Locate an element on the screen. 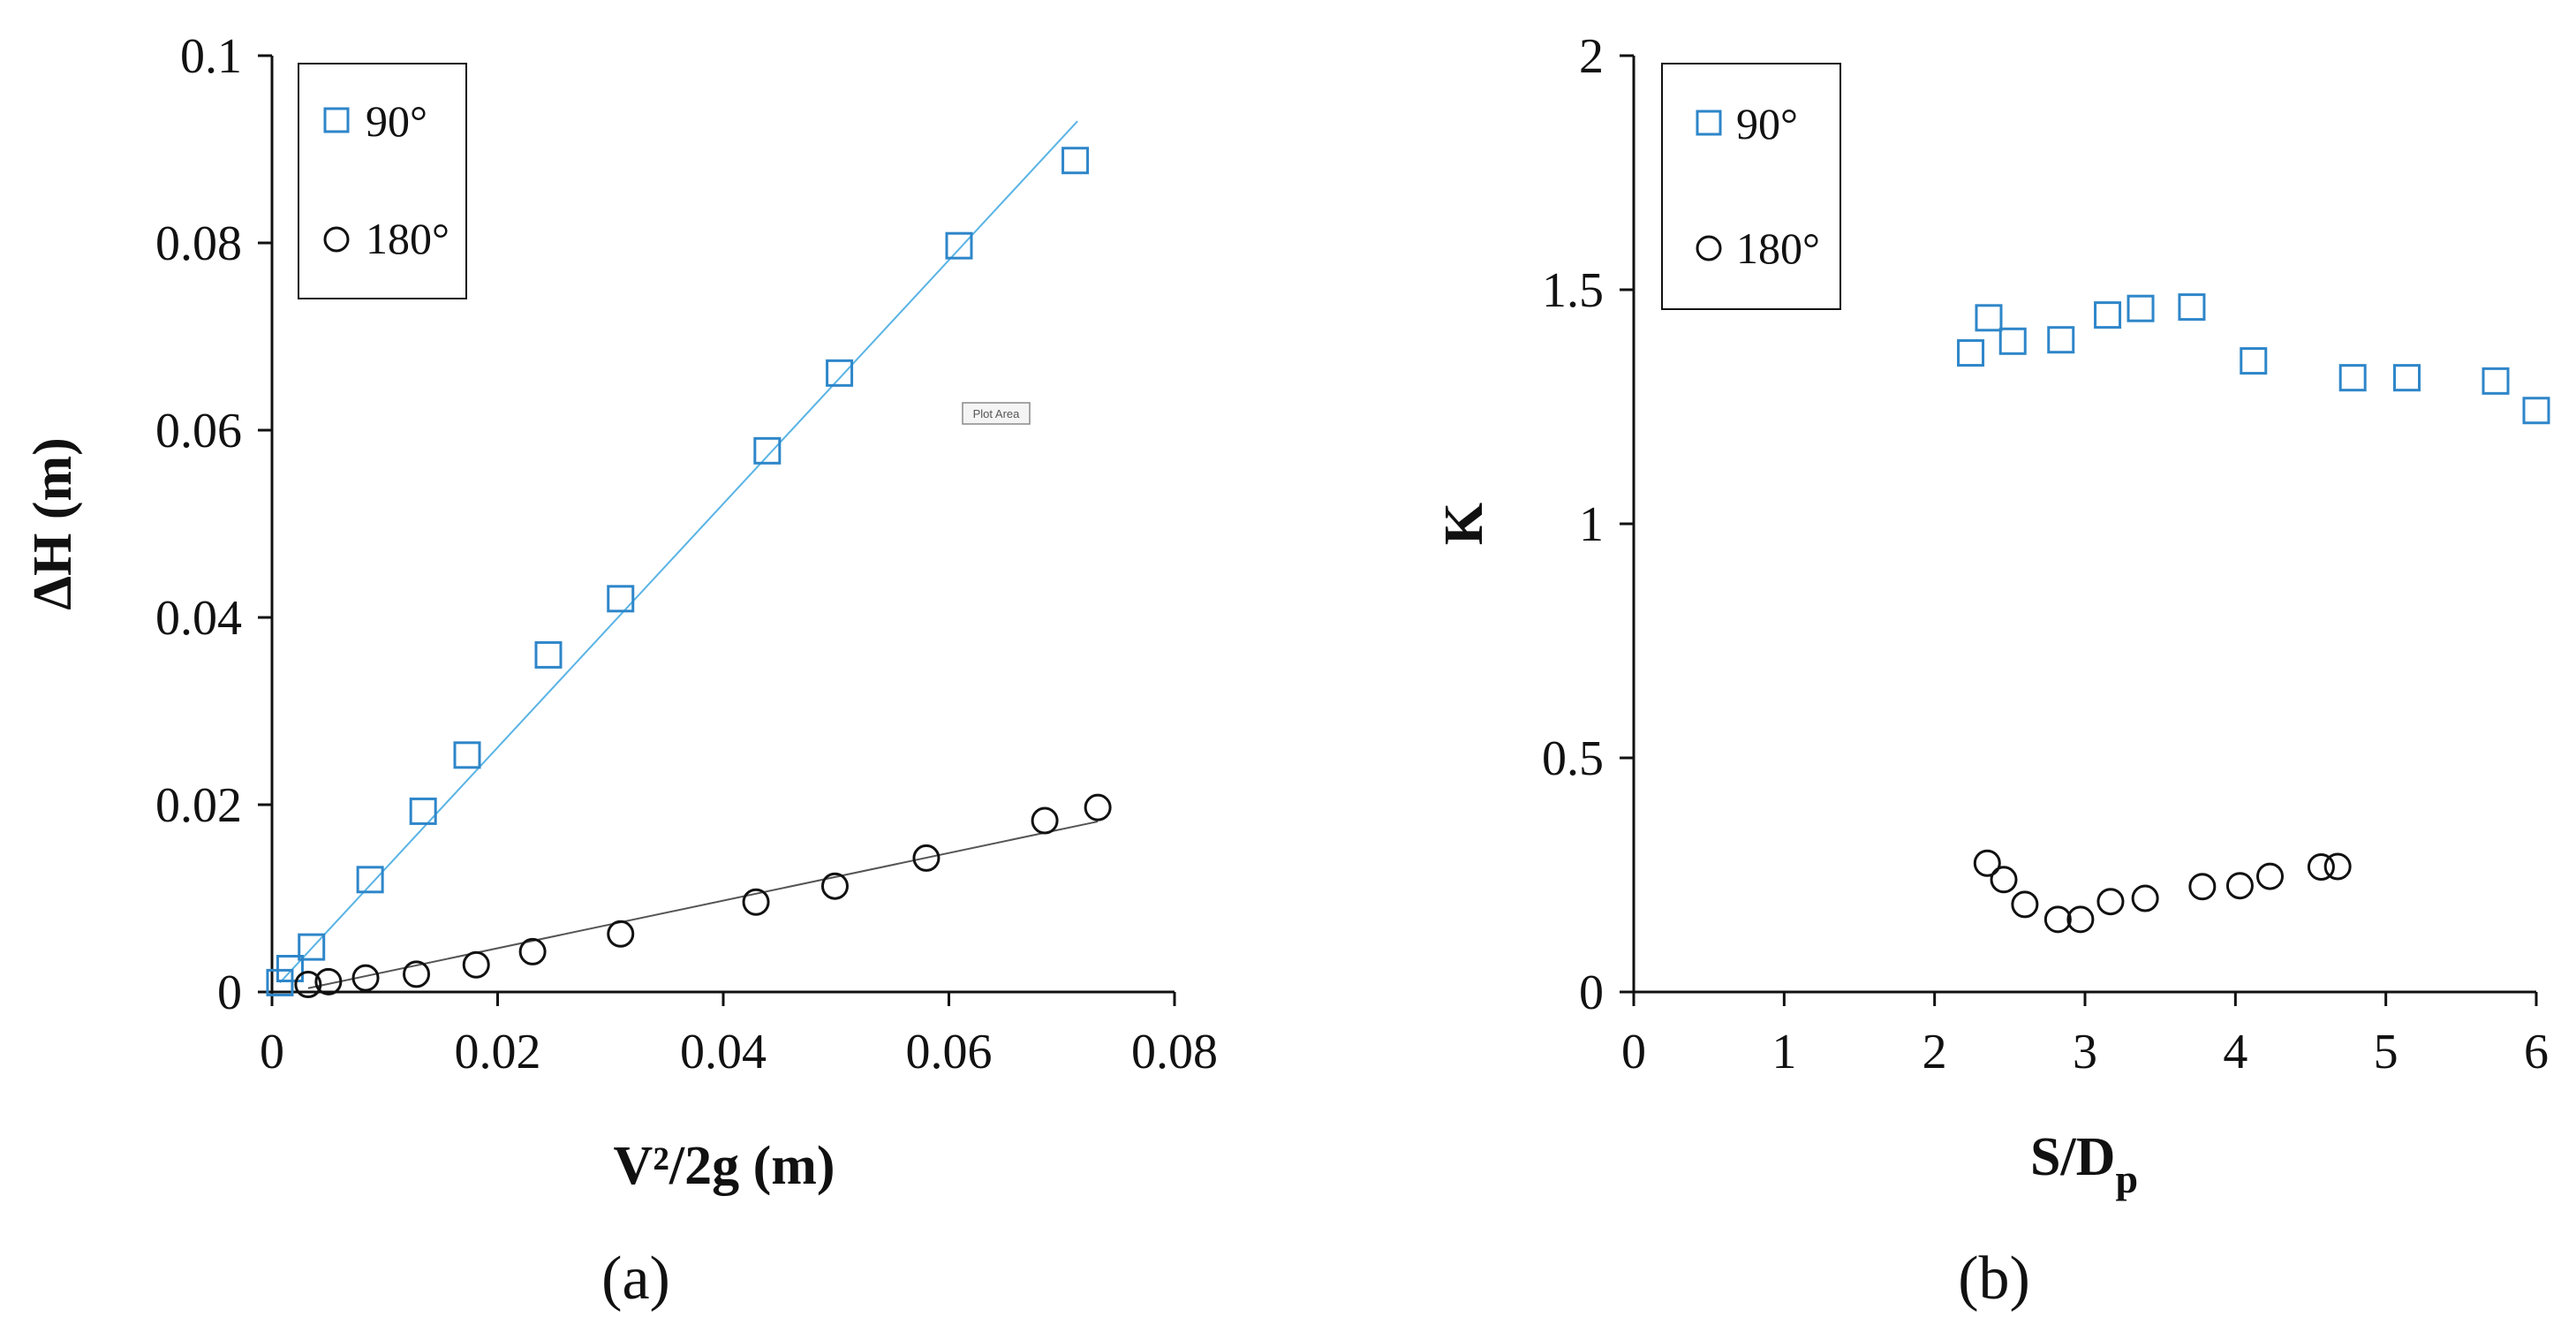 The image size is (2576, 1340). chart-a-y-tick-label: 0.06 is located at coordinates (198, 431).